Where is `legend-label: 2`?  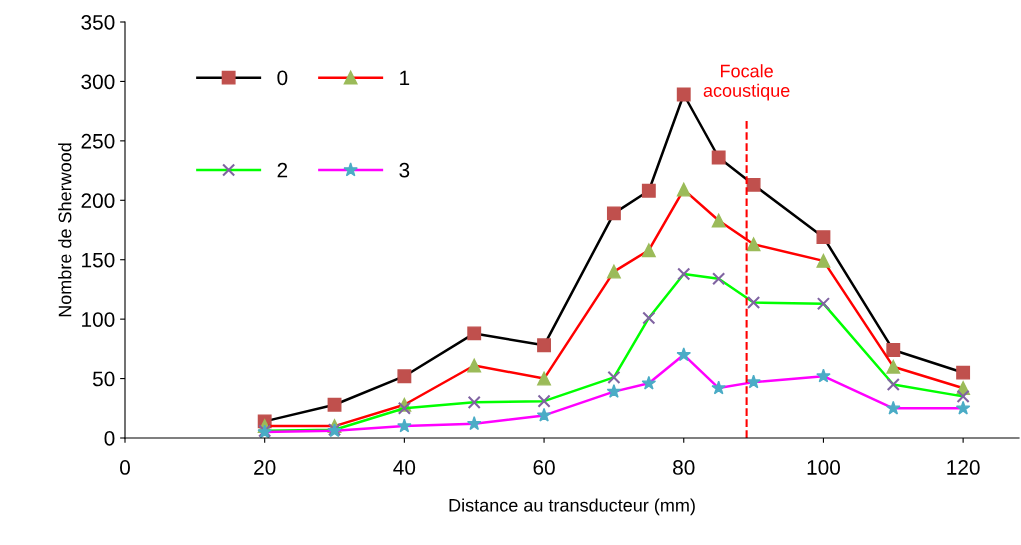 legend-label: 2 is located at coordinates (282, 170).